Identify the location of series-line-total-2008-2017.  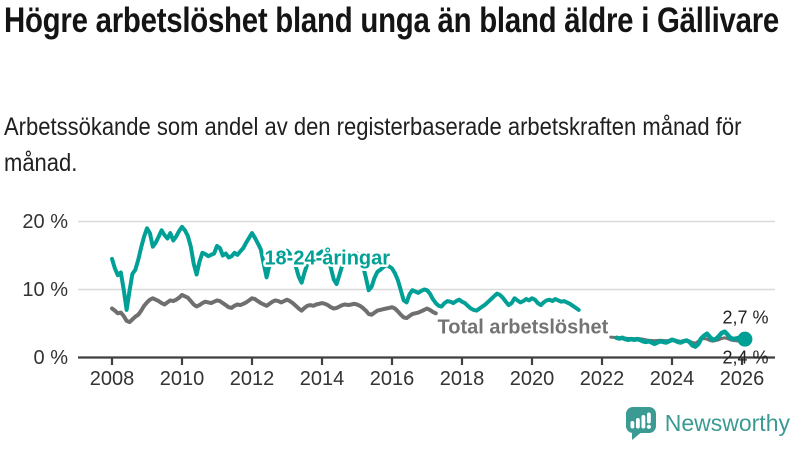
(274, 308).